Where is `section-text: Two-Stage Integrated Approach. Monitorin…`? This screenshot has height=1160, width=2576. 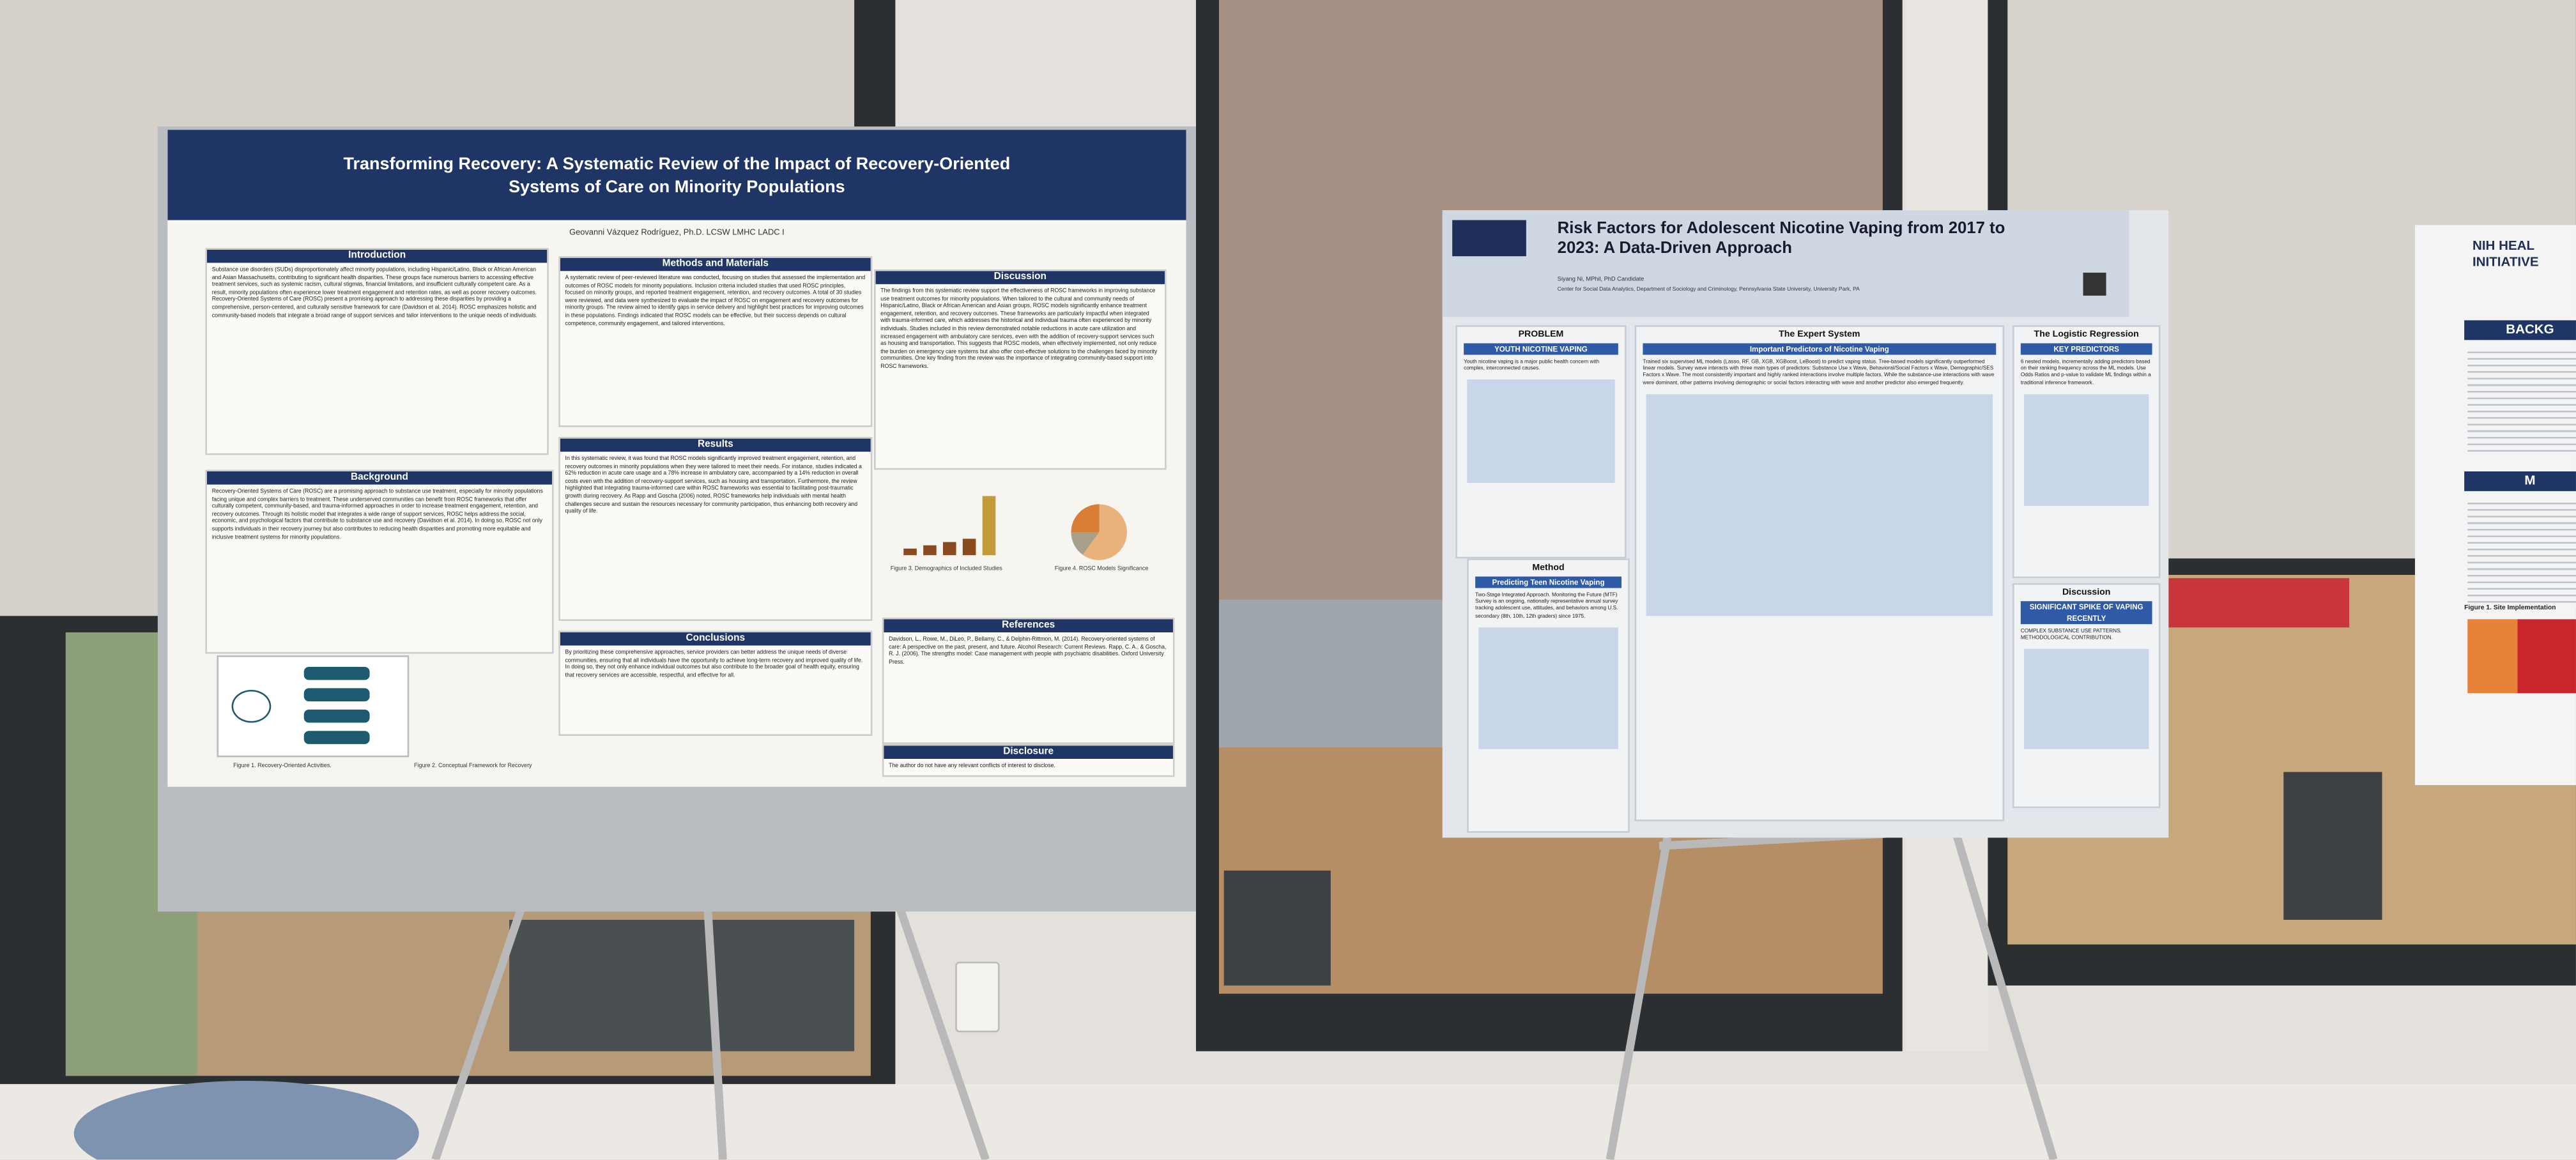
section-text: Two-Stage Integrated Approach. Monitorin… is located at coordinates (1546, 605).